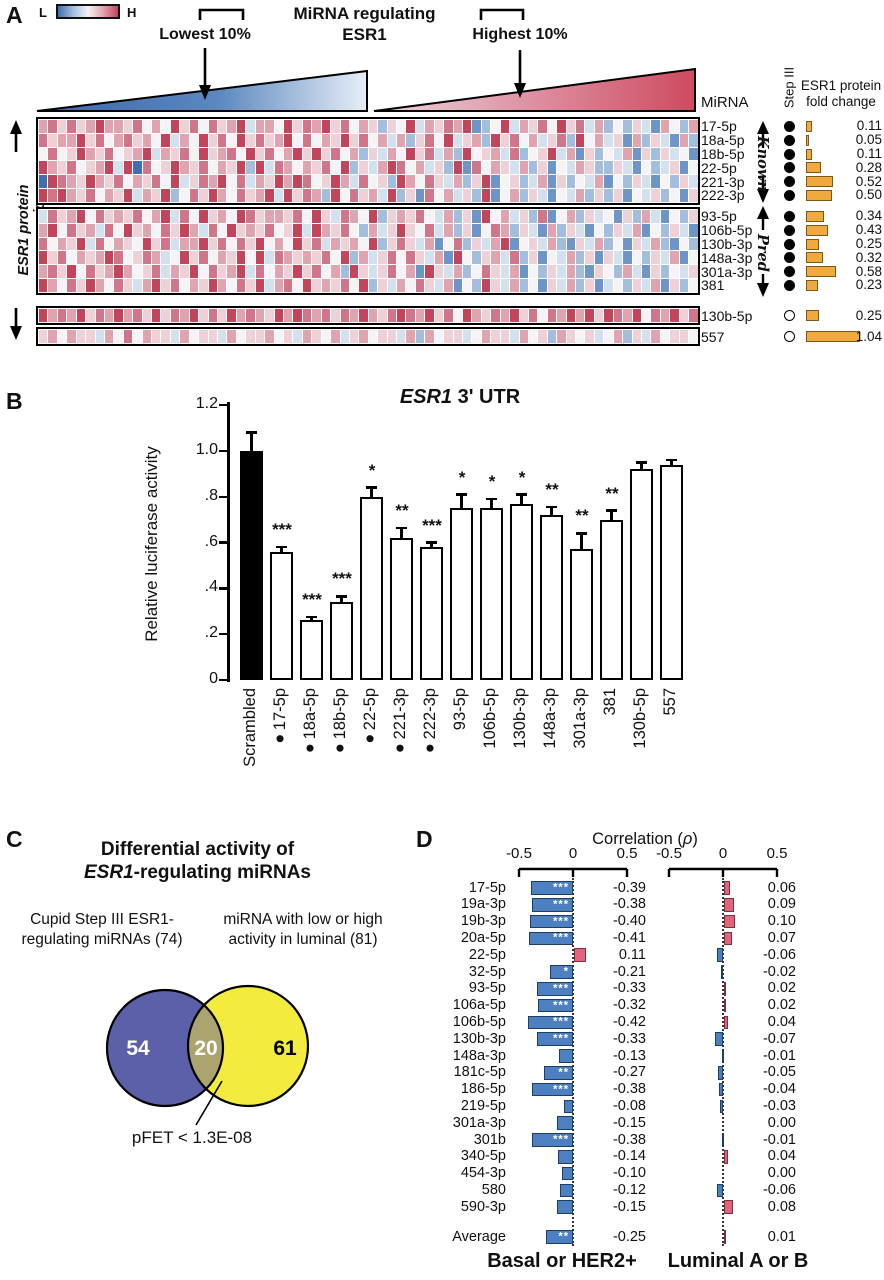  Describe the element at coordinates (629, 904) in the screenshot. I see `panel-d-basal-value: -0.38` at that location.